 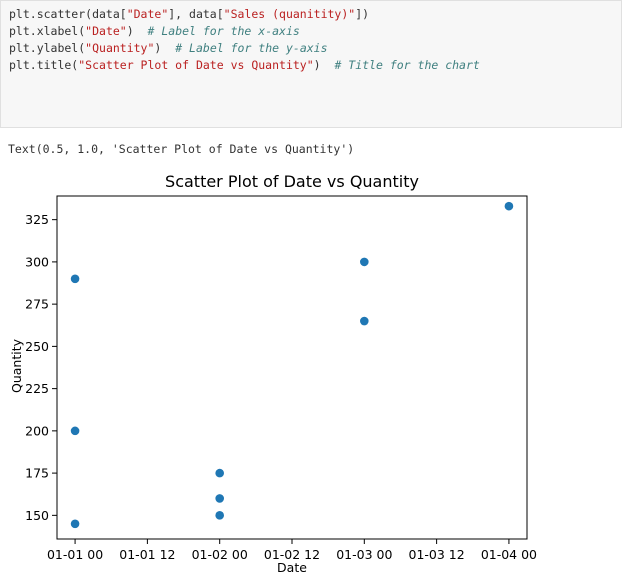 What do you see at coordinates (37, 346) in the screenshot?
I see `y-tick-label: 250` at bounding box center [37, 346].